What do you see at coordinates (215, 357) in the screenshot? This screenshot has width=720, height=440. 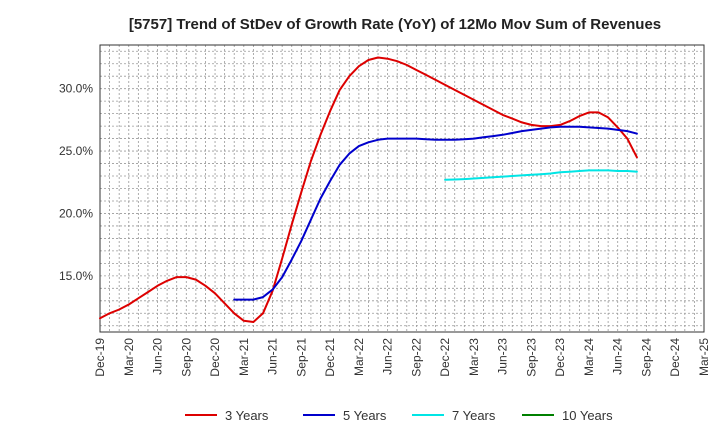 I see `x-tick-label: Dec-20` at bounding box center [215, 357].